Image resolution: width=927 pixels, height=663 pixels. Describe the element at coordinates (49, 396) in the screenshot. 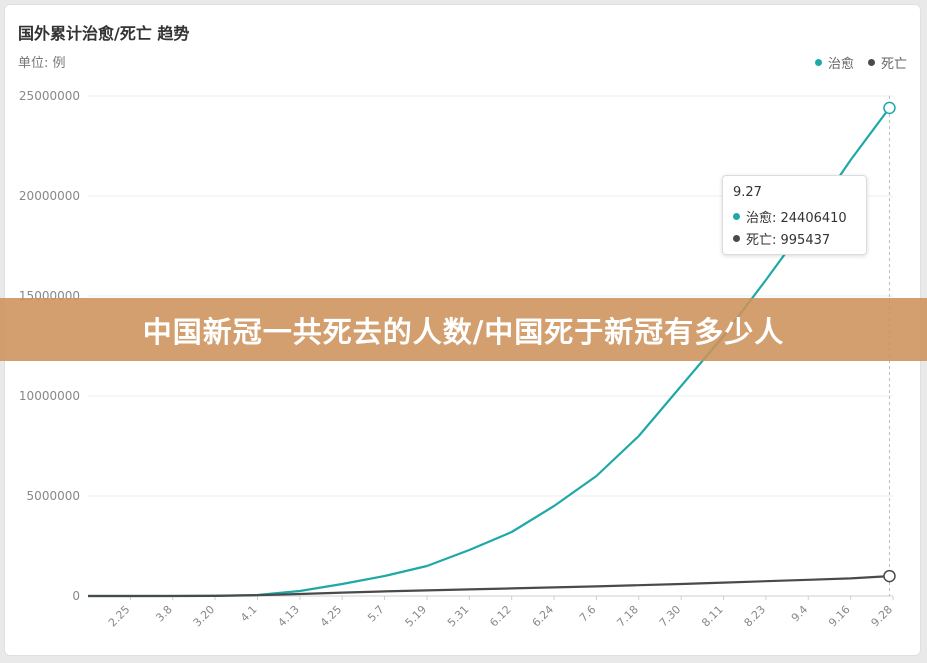

I see `y-tick-label: 10000000` at that location.